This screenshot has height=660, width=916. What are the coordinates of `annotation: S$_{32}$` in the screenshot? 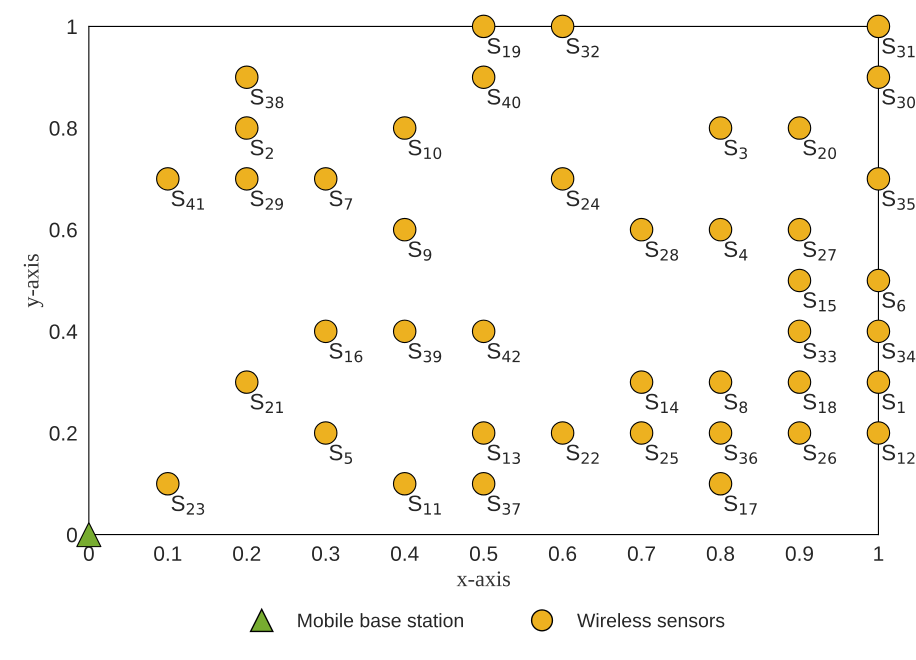 It's located at (582, 48).